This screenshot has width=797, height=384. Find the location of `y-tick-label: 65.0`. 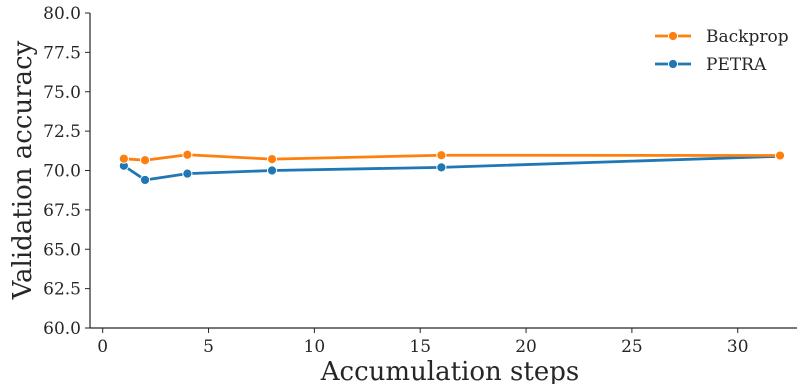

y-tick-label: 65.0 is located at coordinates (62, 250).